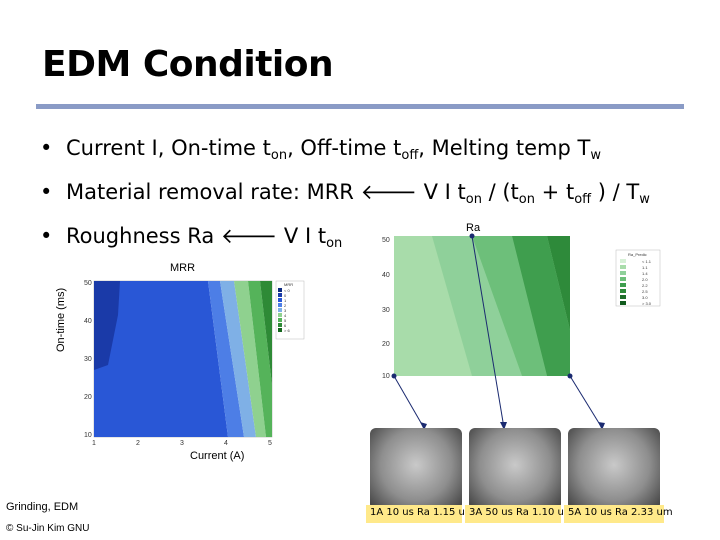 The width and height of the screenshot is (720, 540). What do you see at coordinates (217, 456) in the screenshot?
I see `mrr-x-axis-label: Current (A)` at bounding box center [217, 456].